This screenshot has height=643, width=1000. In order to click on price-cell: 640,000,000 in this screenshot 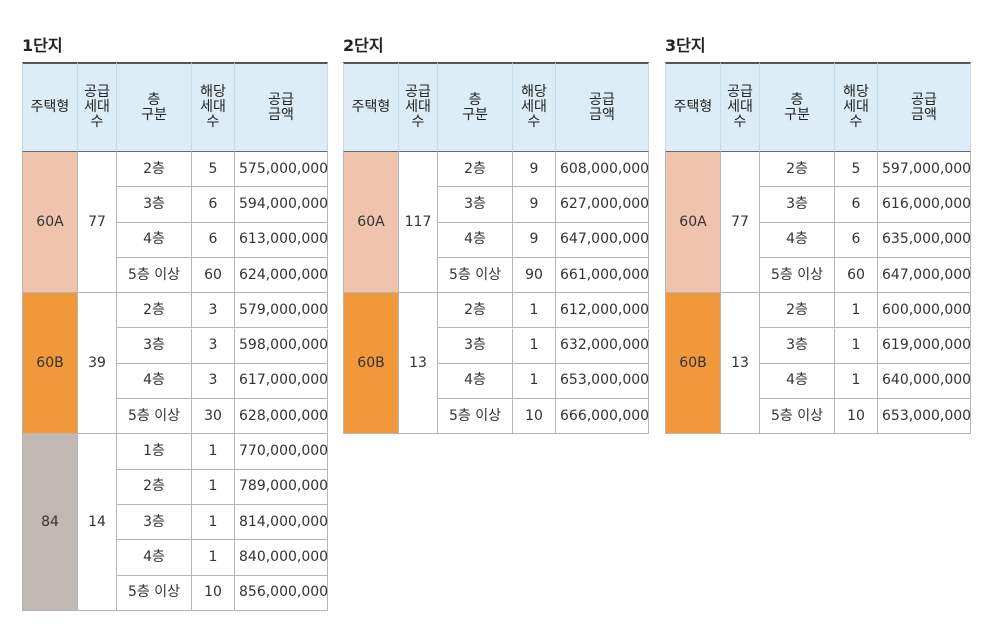, I will do `click(925, 381)`.